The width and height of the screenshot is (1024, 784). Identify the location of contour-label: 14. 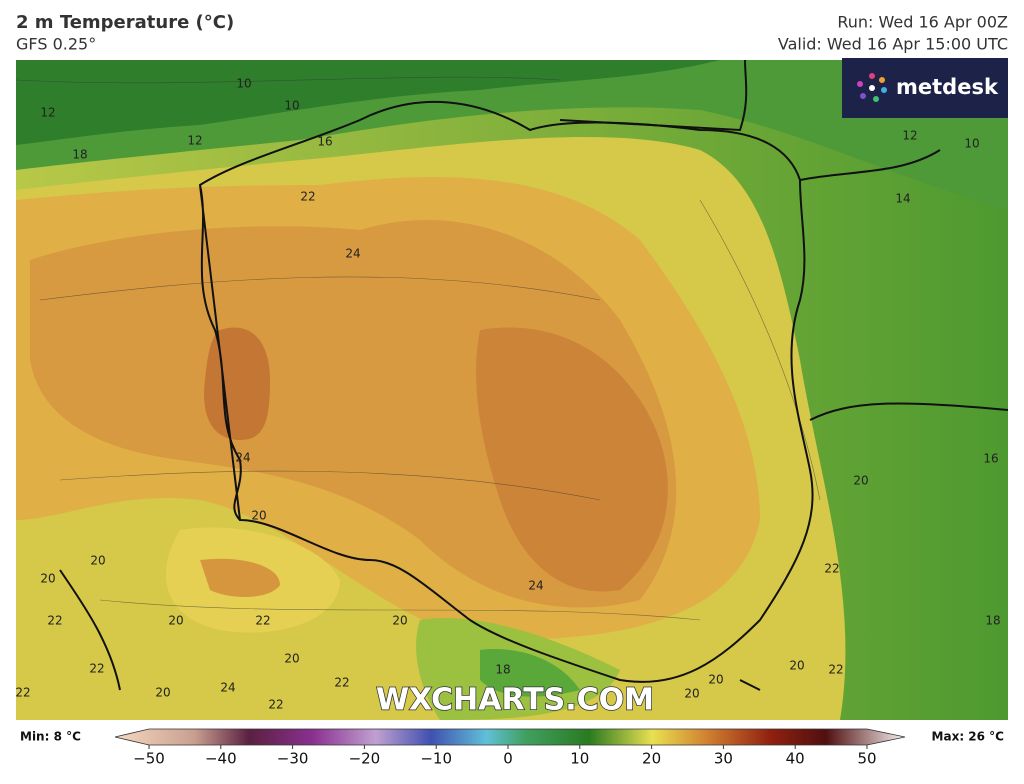
(902, 199).